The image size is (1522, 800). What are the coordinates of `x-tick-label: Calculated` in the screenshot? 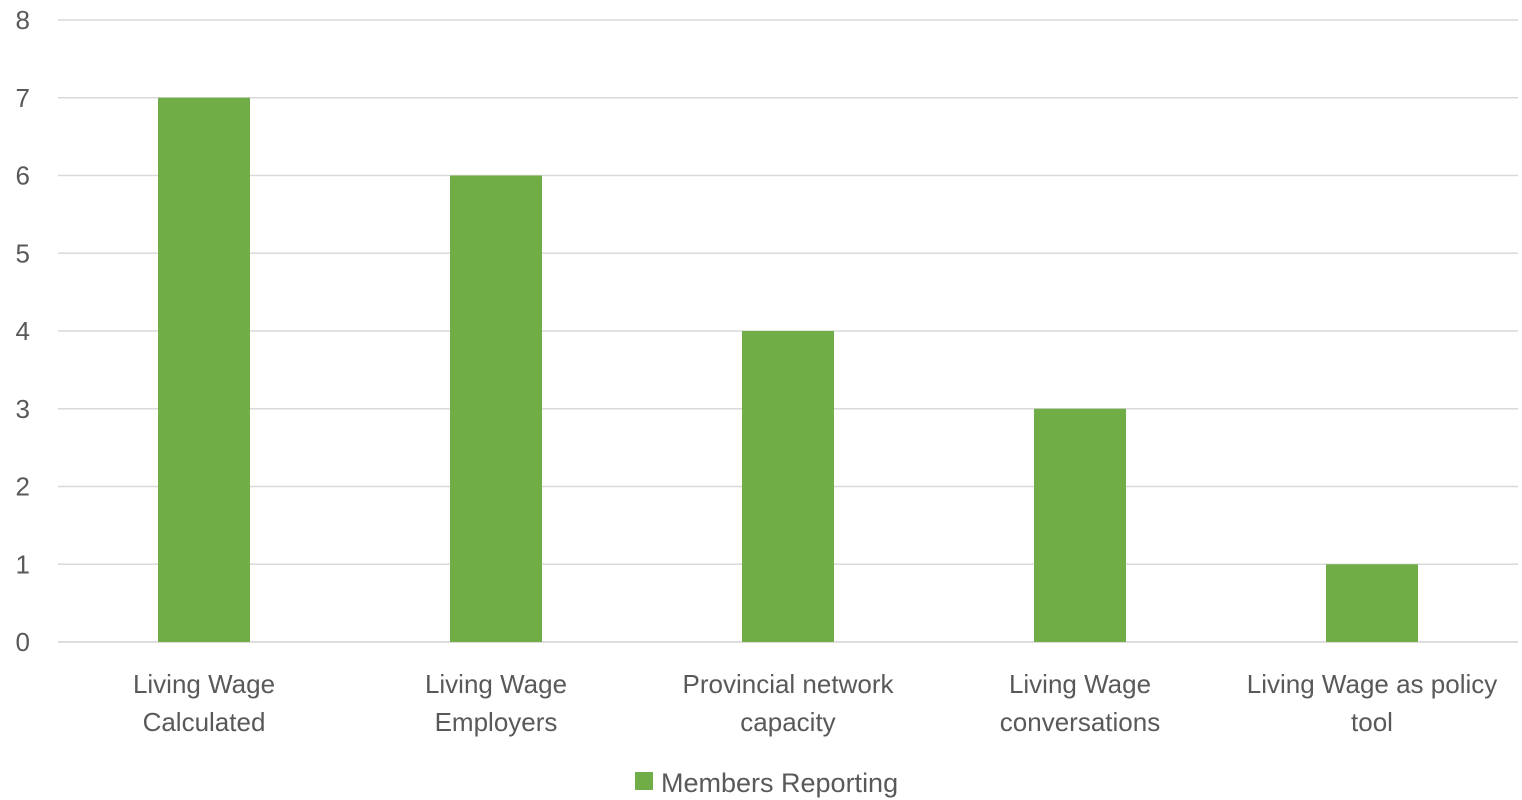 It's located at (204, 722).